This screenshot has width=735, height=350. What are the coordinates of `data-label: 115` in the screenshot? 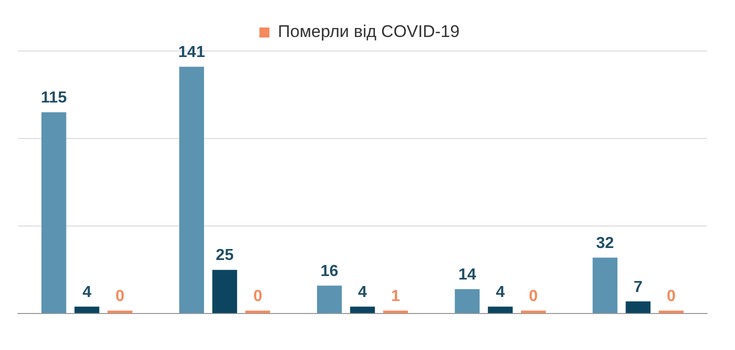 It's located at (53, 98).